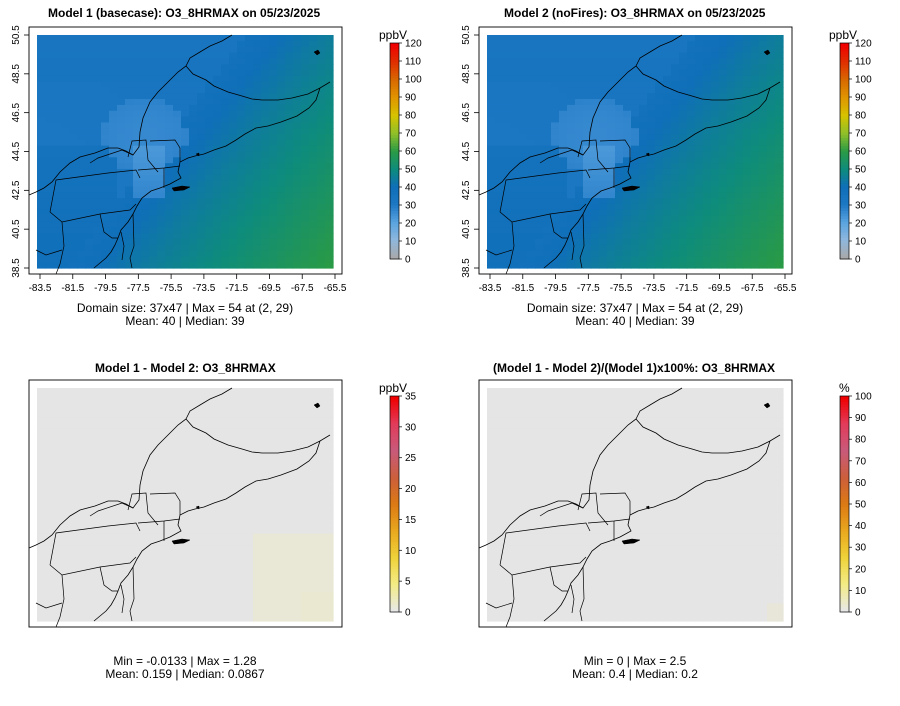  I want to click on plot-frame, so click(185, 150).